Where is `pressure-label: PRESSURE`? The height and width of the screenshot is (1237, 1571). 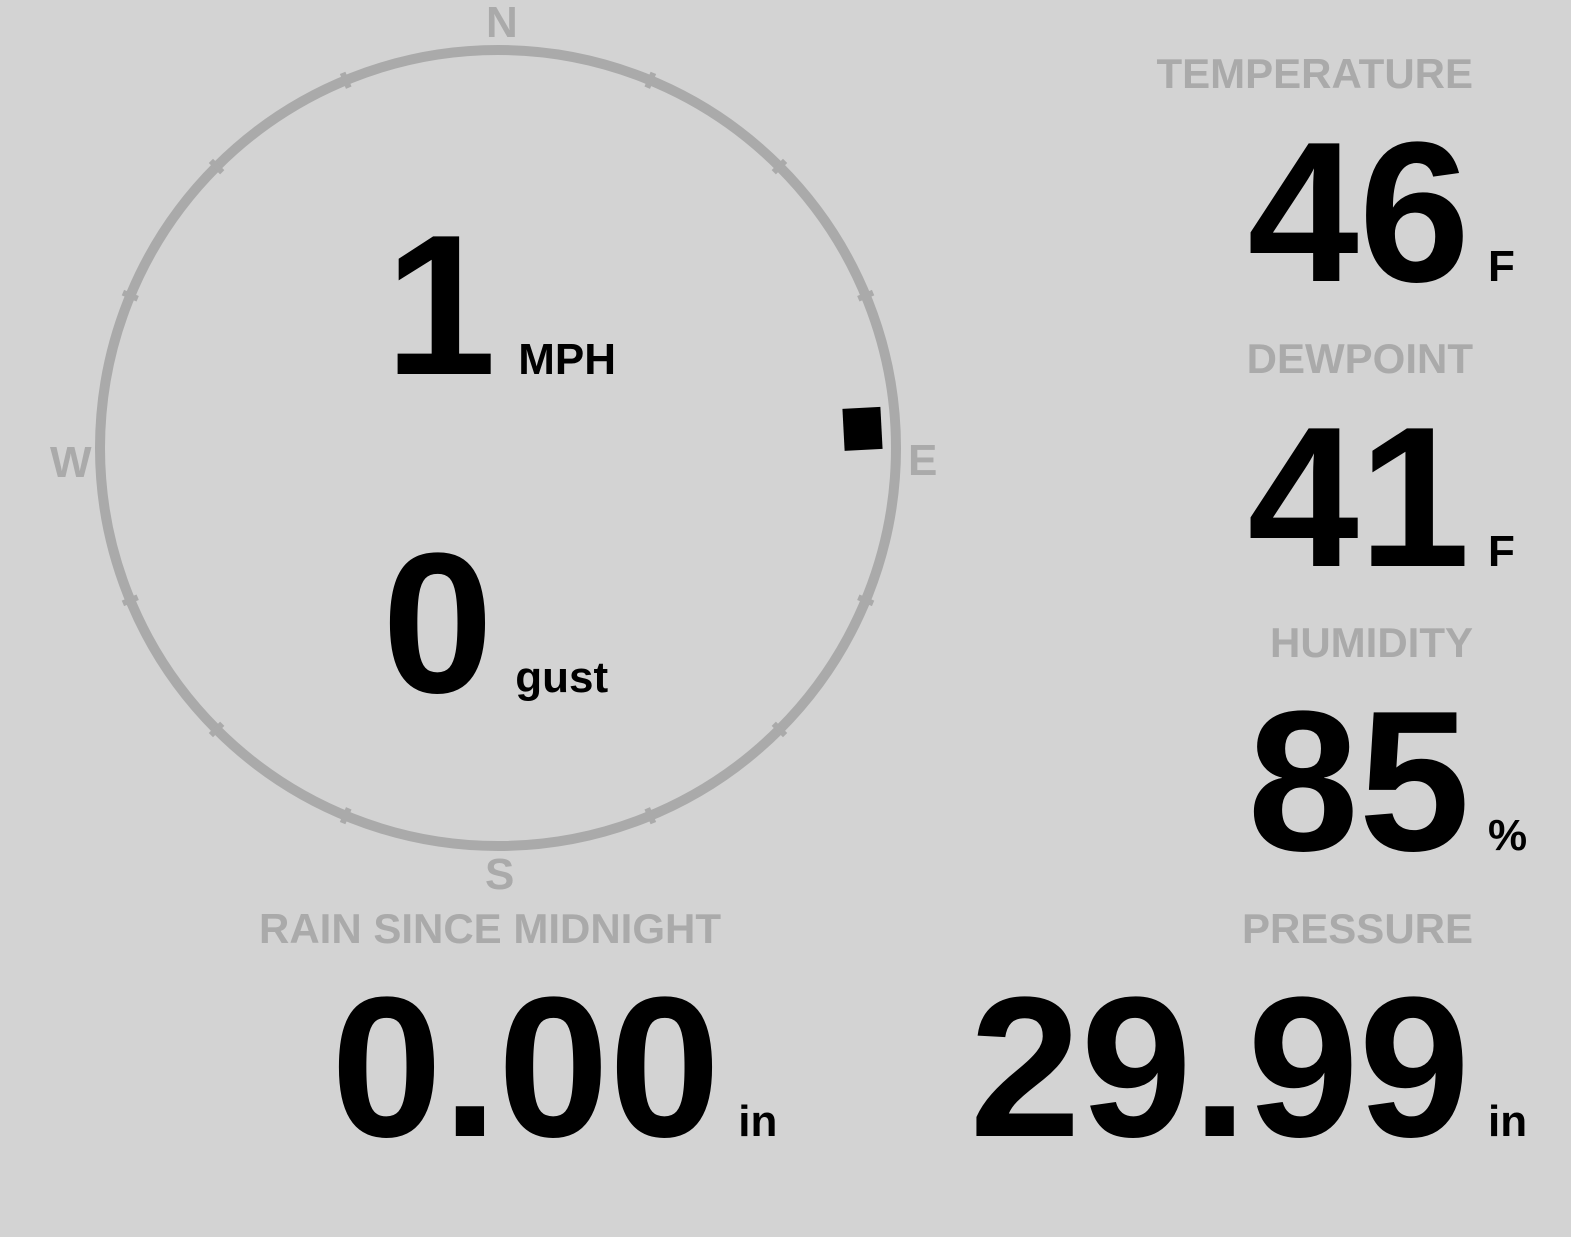 pressure-label: PRESSURE is located at coordinates (1357, 928).